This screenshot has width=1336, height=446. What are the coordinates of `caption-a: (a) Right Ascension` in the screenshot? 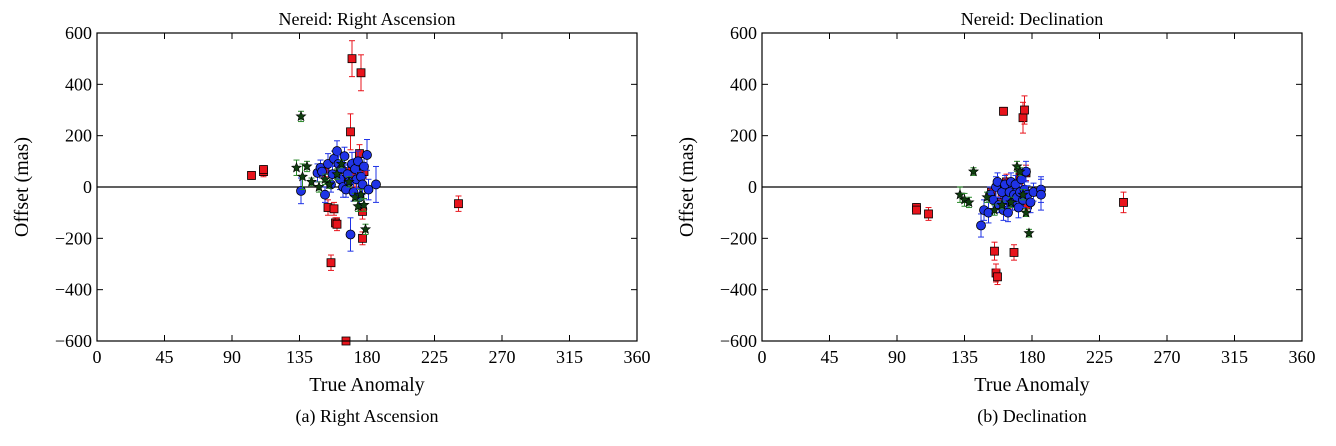 It's located at (367, 416).